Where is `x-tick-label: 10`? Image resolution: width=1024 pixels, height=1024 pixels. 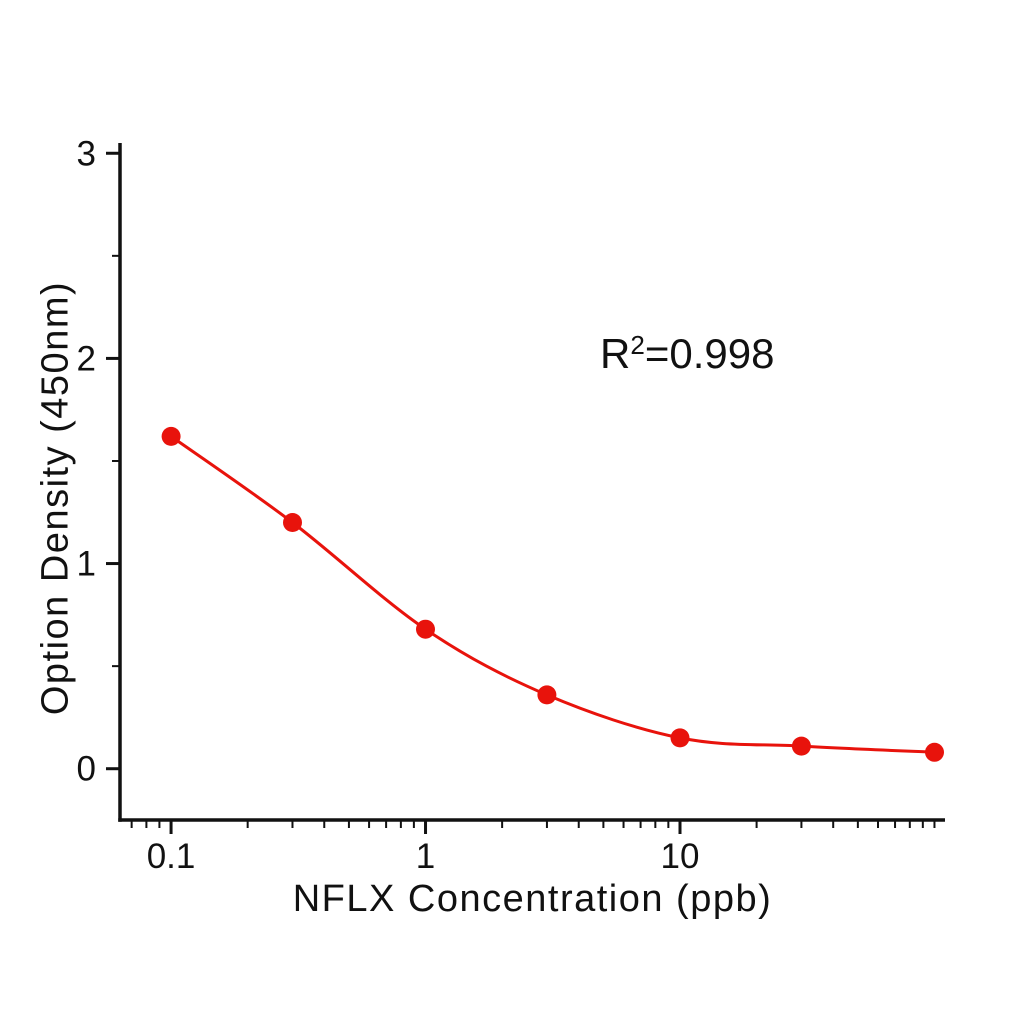 x-tick-label: 10 is located at coordinates (680, 856).